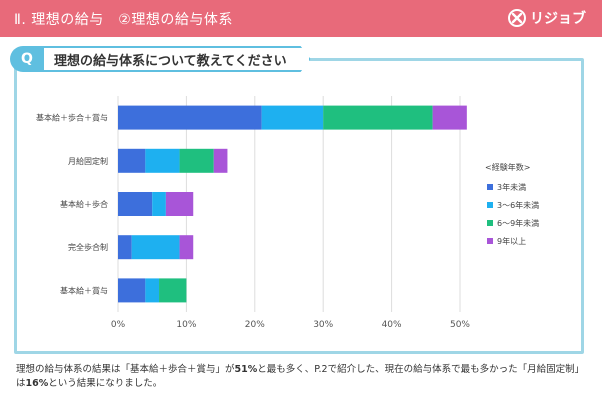  What do you see at coordinates (37, 383) in the screenshot?
I see `caption-bold-2: 16%` at bounding box center [37, 383].